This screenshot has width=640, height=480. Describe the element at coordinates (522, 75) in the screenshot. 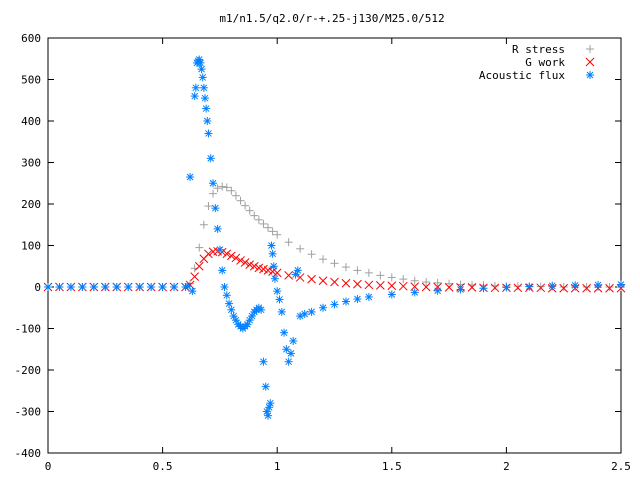

I see `legend-label: Acoustic flux` at that location.